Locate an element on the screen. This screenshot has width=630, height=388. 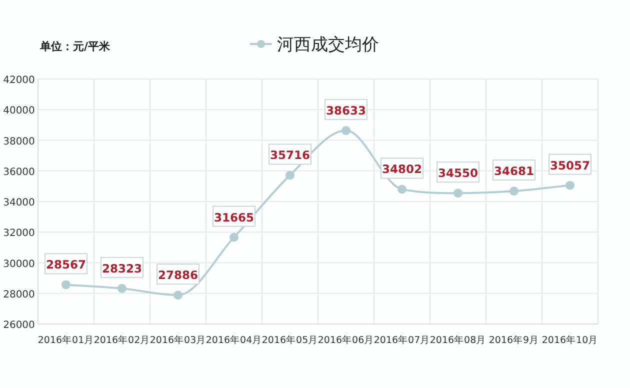
y-tick-label: 30000 is located at coordinates (19, 264).